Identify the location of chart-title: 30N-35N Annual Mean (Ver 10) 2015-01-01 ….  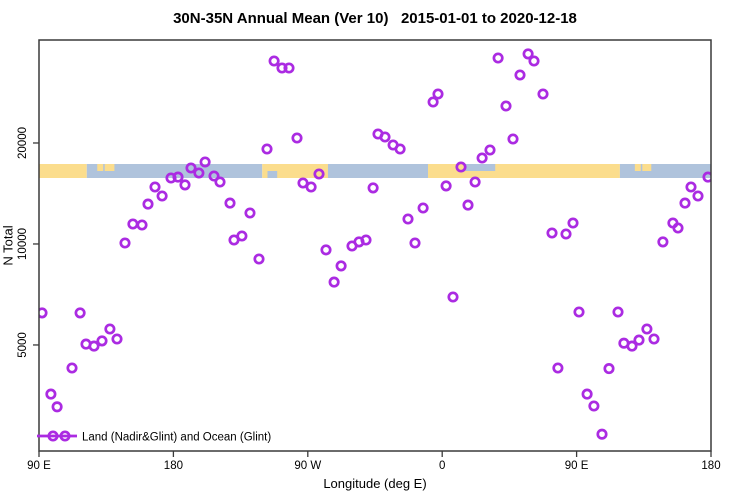
(375, 18).